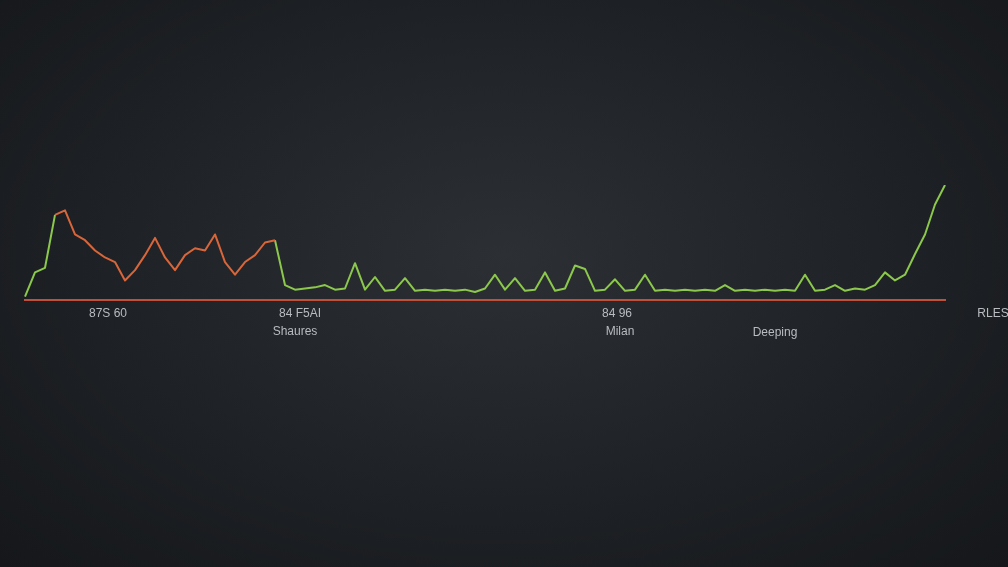  Describe the element at coordinates (620, 331) in the screenshot. I see `text: Milan` at that location.